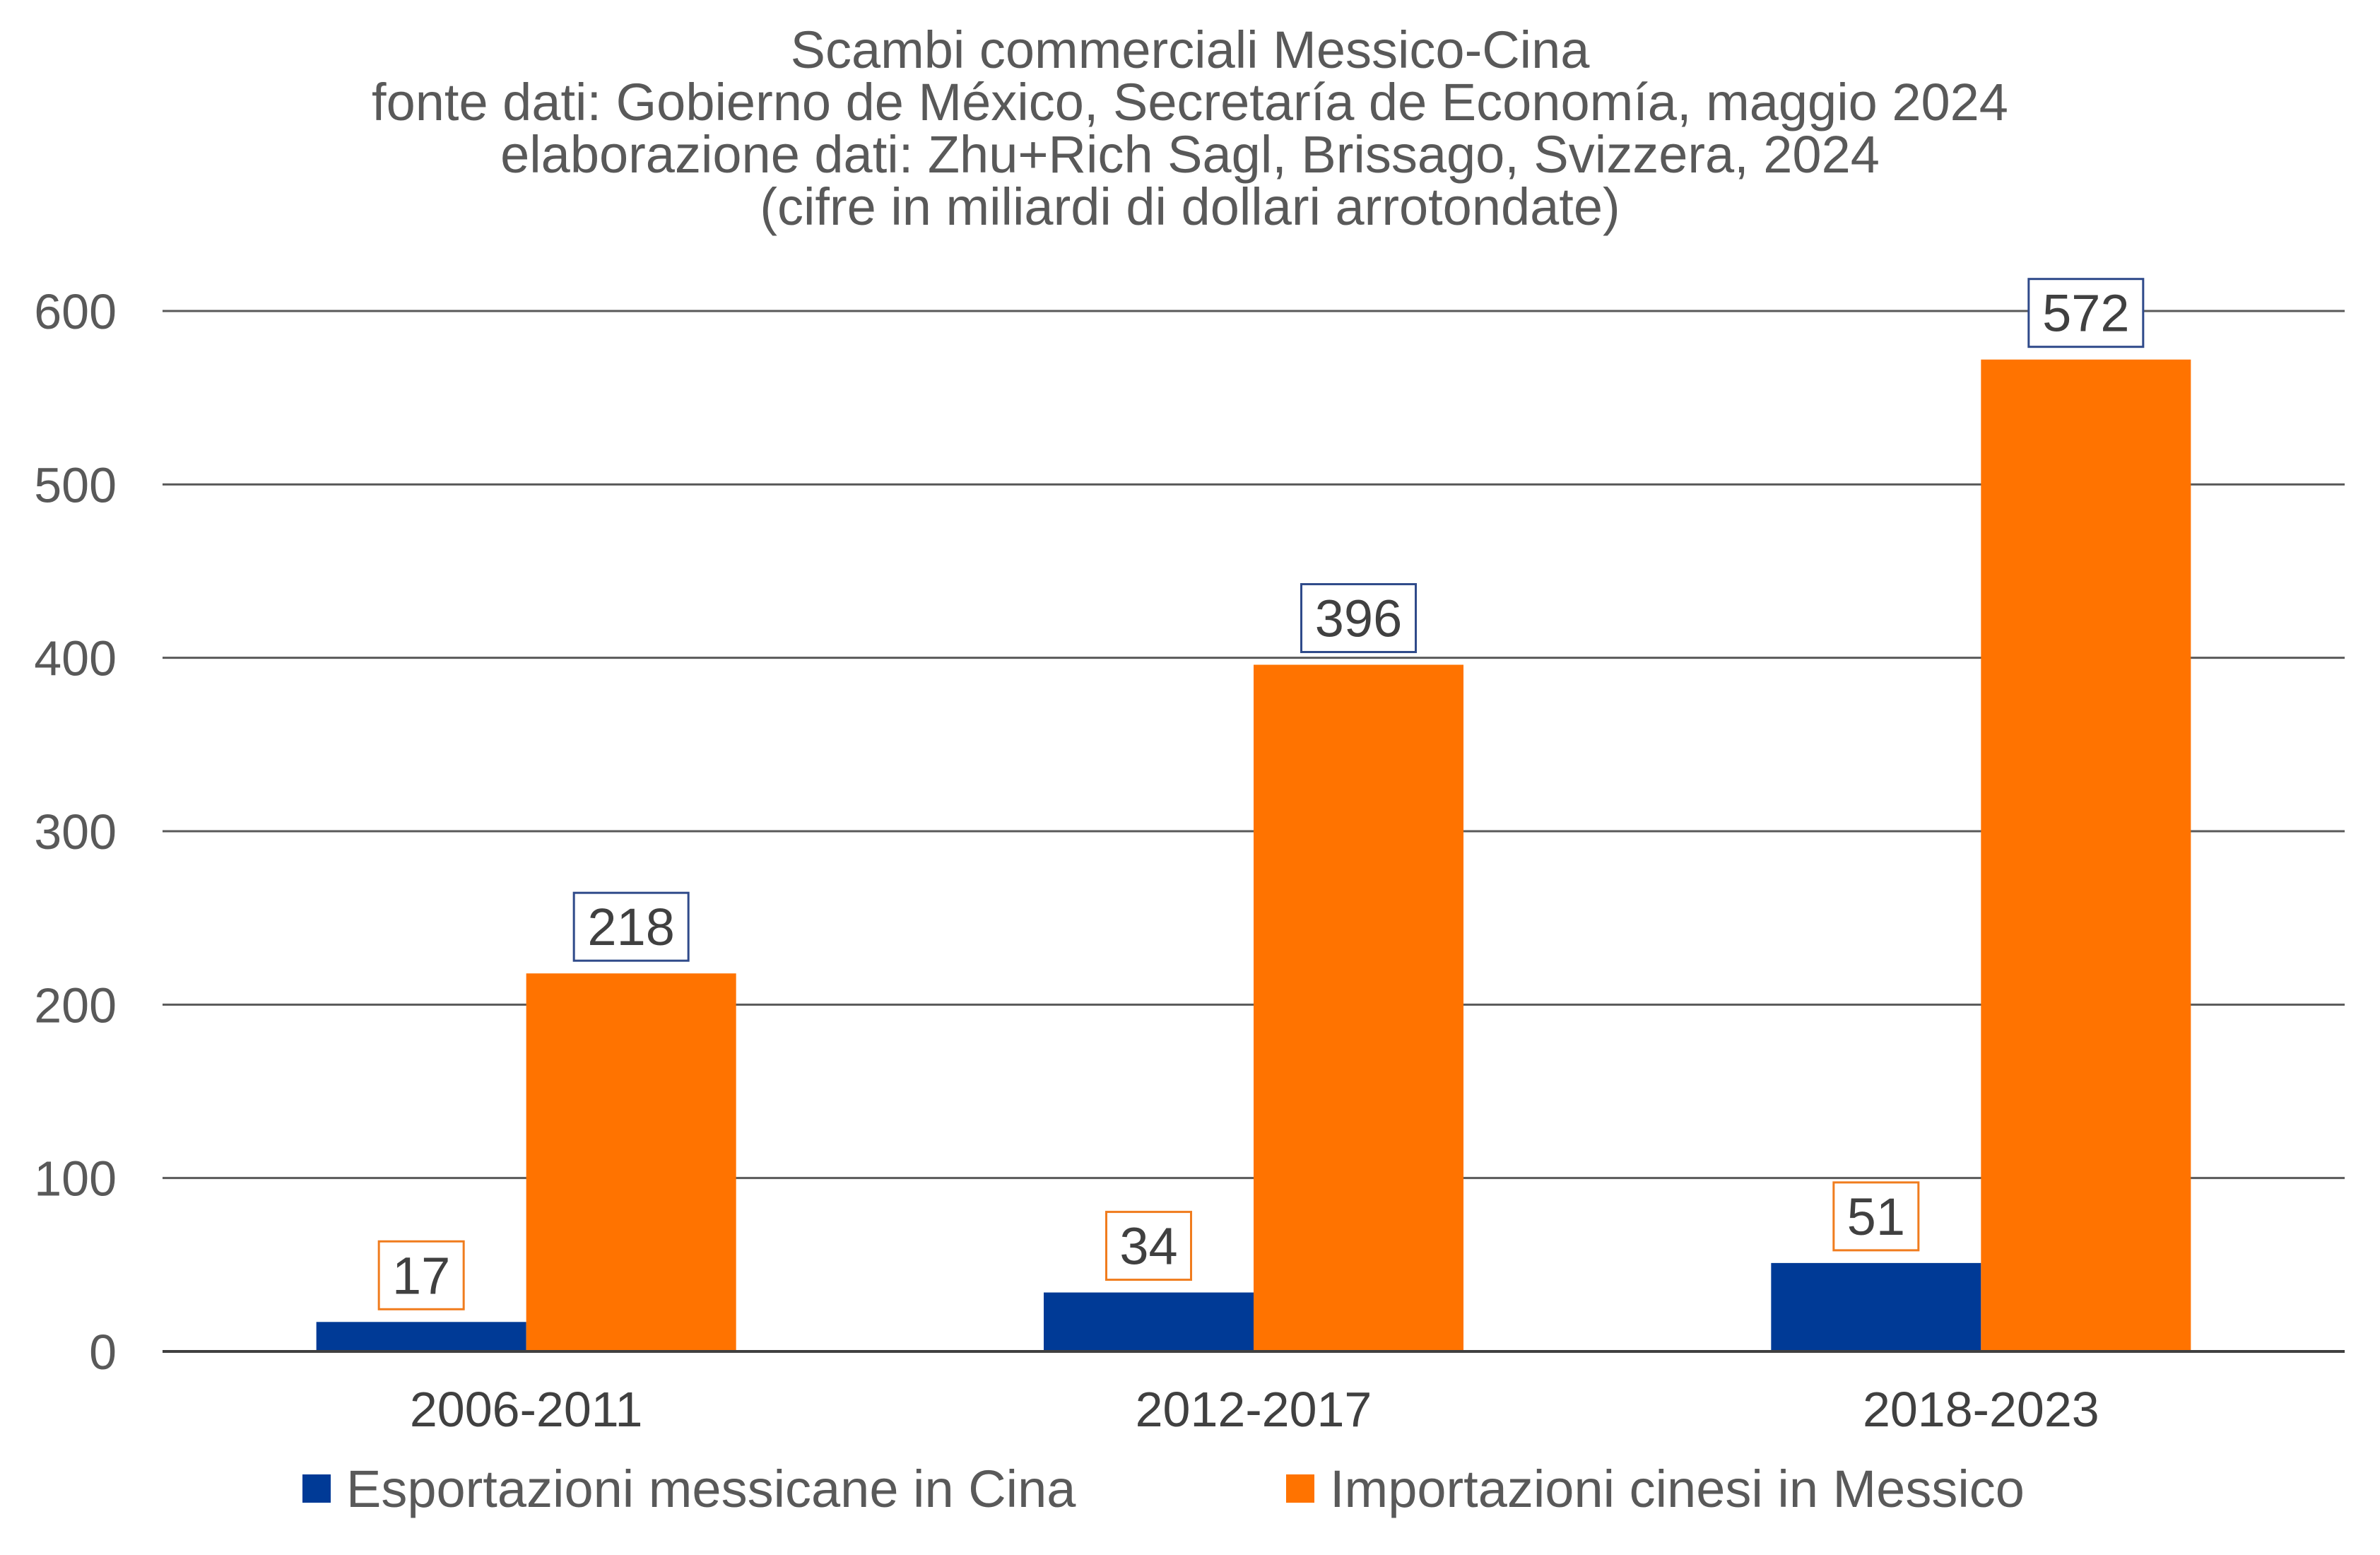  What do you see at coordinates (76, 658) in the screenshot?
I see `y-tick-label-400: 400` at bounding box center [76, 658].